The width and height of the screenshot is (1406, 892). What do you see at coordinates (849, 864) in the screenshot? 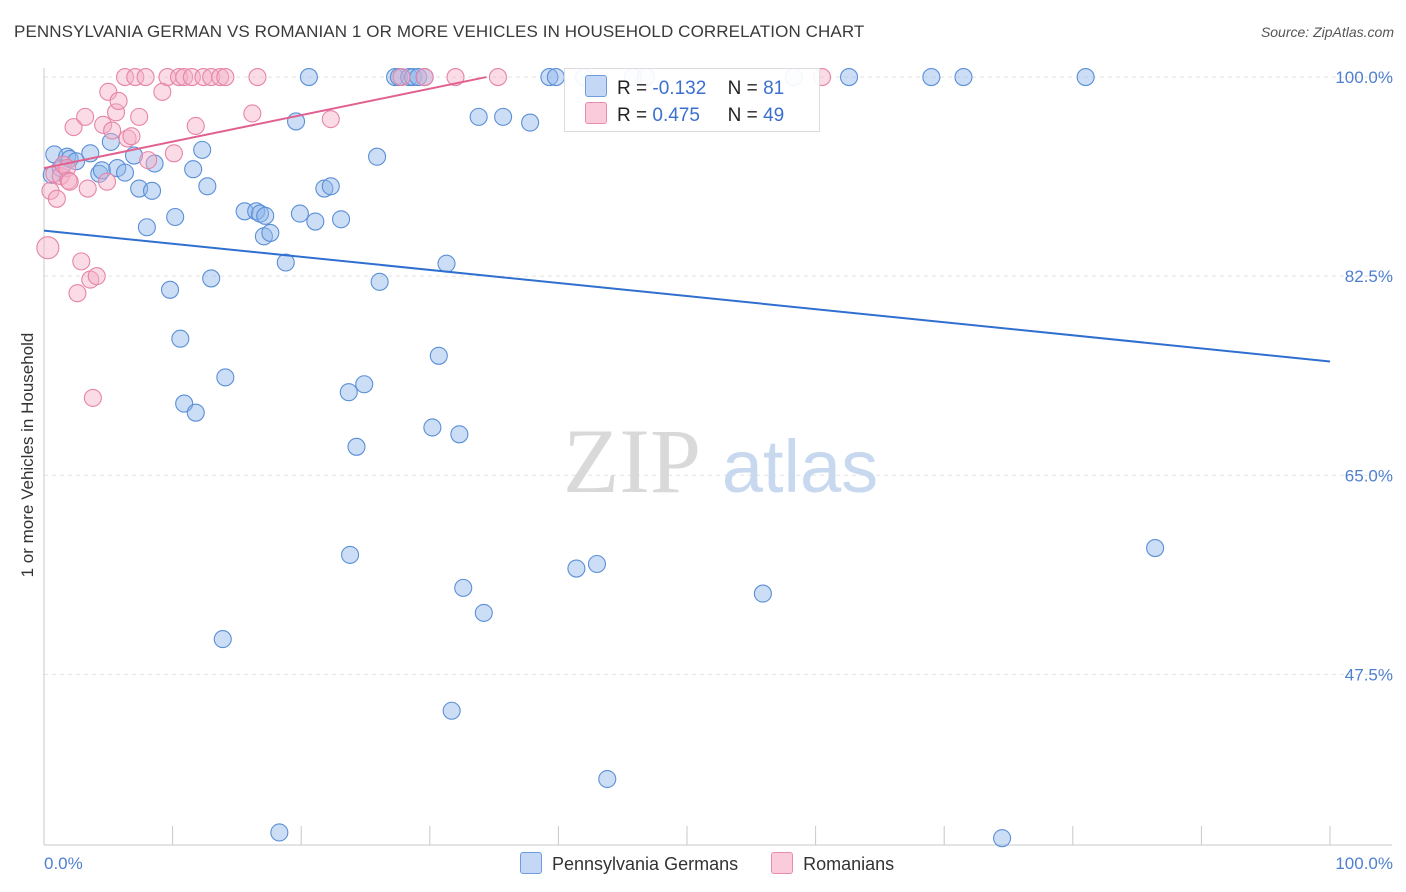
I see `legend-label: Romanians` at bounding box center [849, 864].